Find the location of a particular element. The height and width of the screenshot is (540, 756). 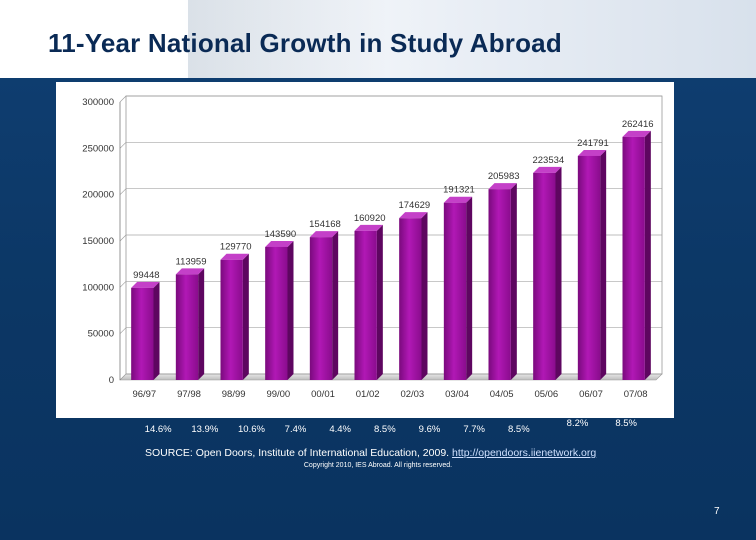

bar-value-label: 191321 is located at coordinates (459, 190).